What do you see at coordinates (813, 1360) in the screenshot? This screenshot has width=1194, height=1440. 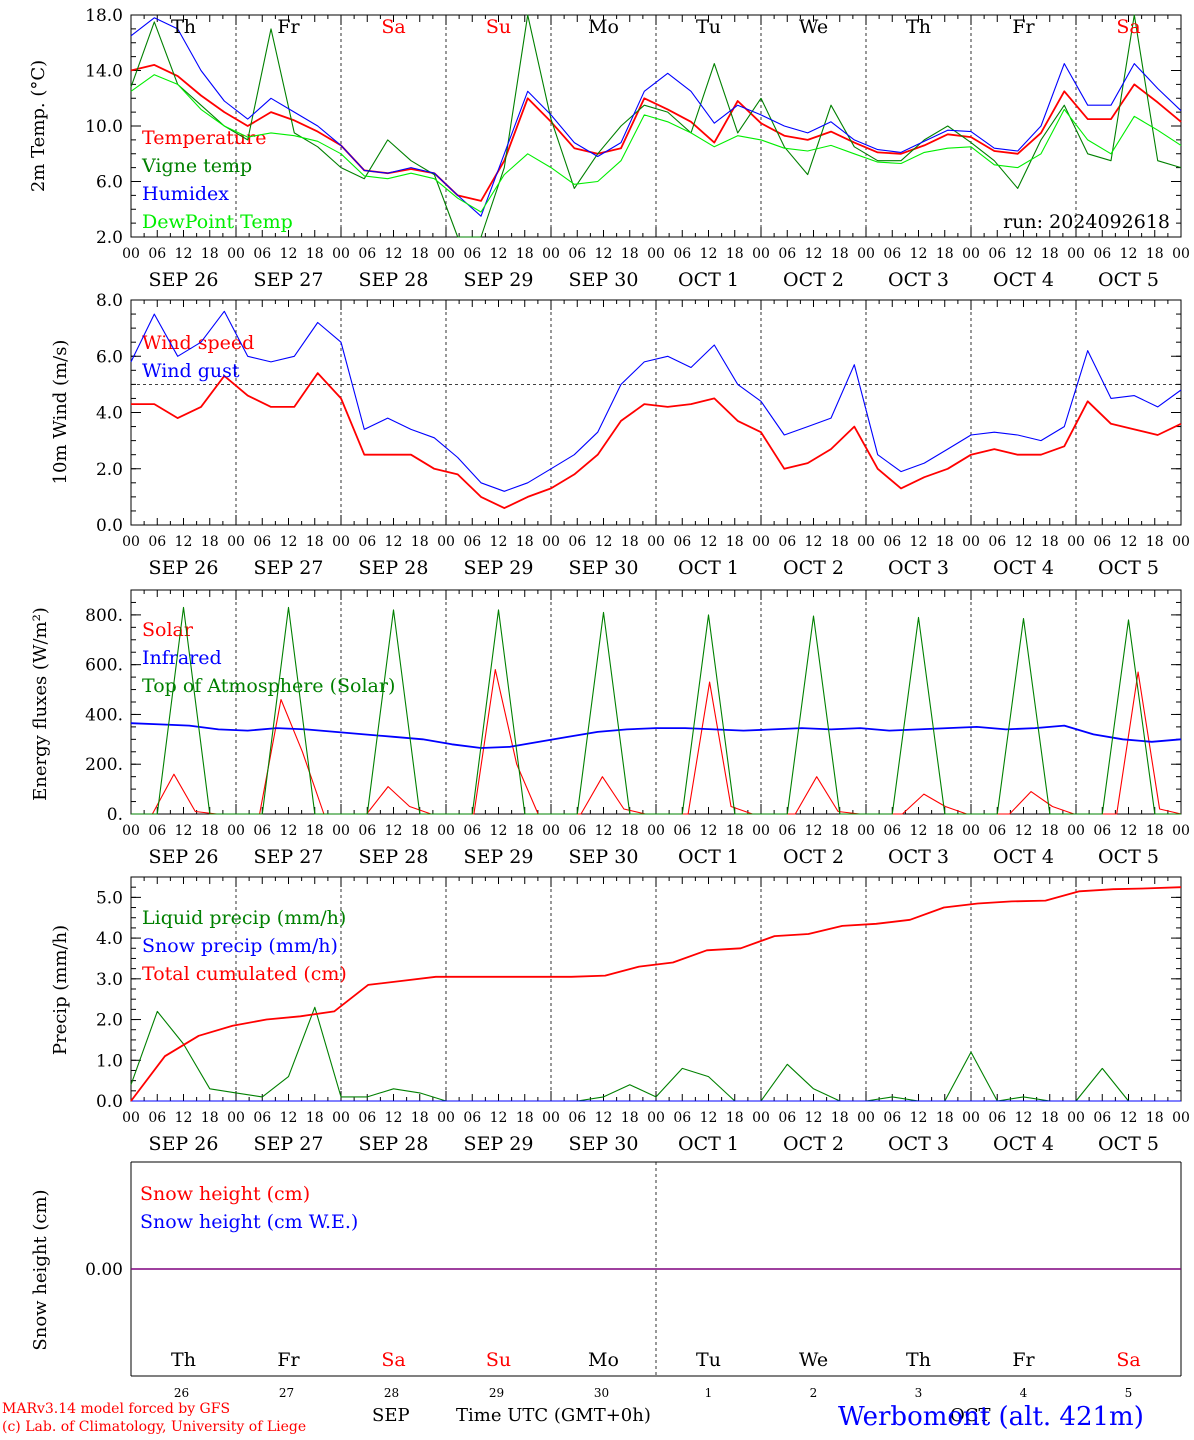 I see `day-name-bottom: We` at bounding box center [813, 1360].